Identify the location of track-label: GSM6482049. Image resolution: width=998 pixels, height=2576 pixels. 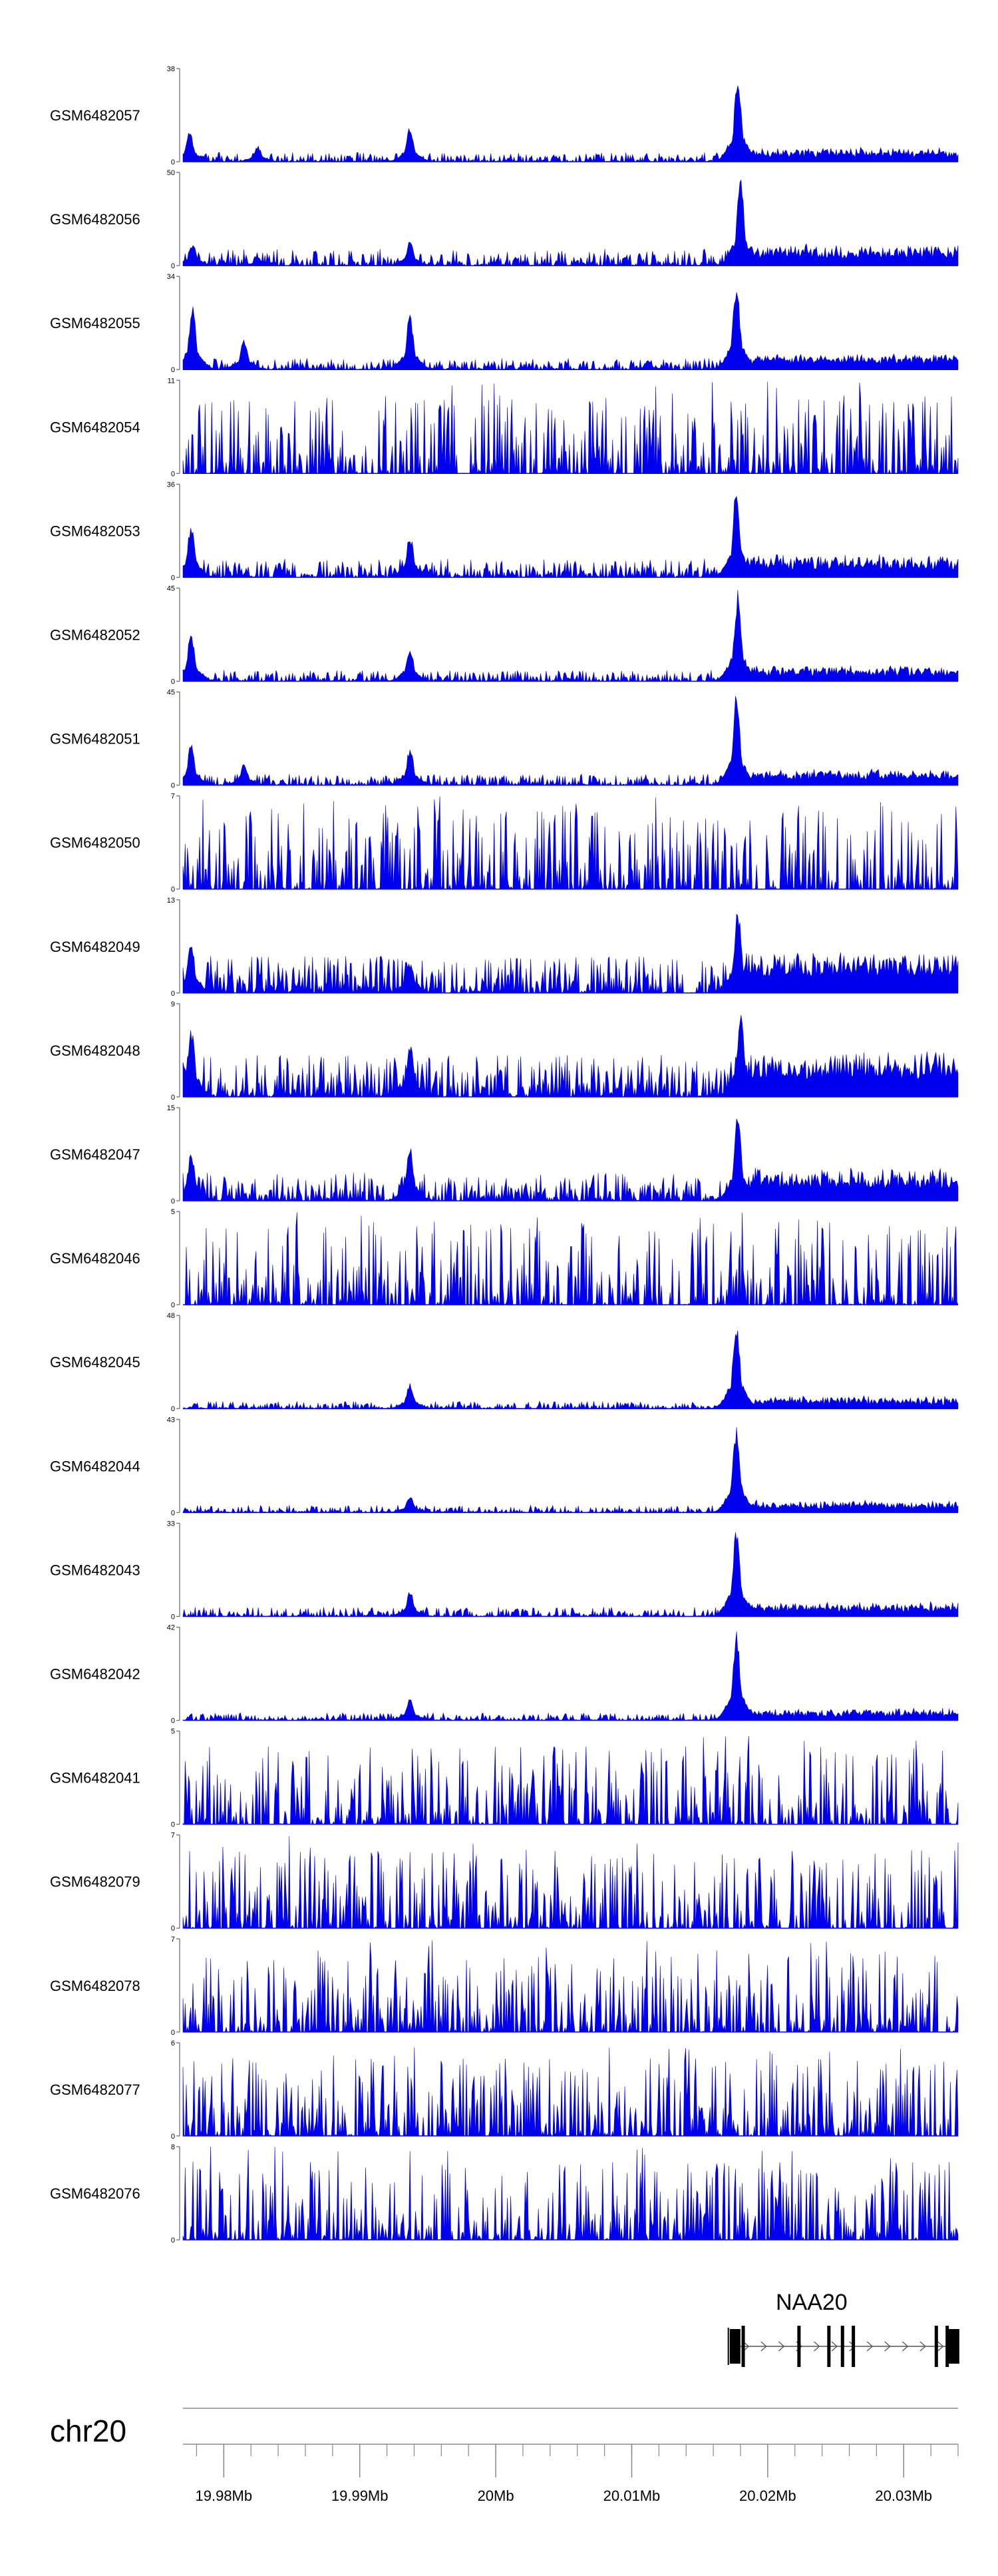
(95, 947).